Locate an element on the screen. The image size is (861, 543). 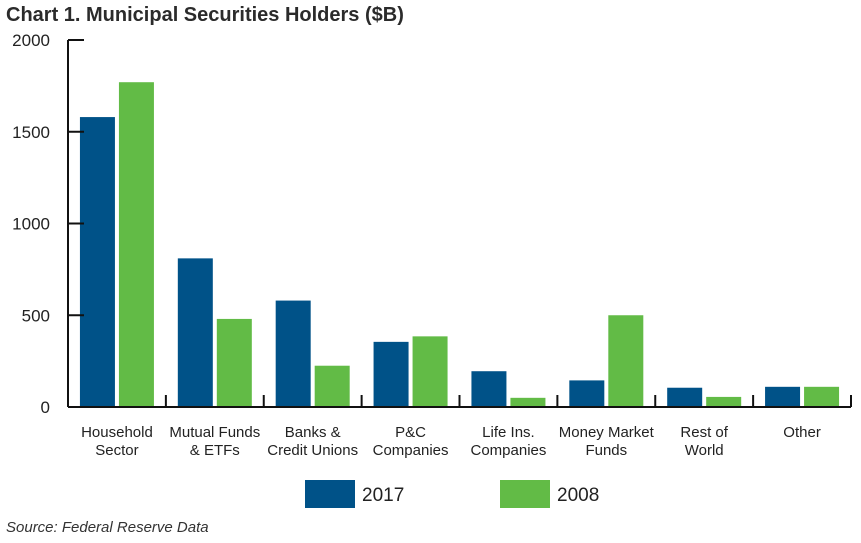
x-tick-label: Money Market Funds is located at coordinates (607, 441).